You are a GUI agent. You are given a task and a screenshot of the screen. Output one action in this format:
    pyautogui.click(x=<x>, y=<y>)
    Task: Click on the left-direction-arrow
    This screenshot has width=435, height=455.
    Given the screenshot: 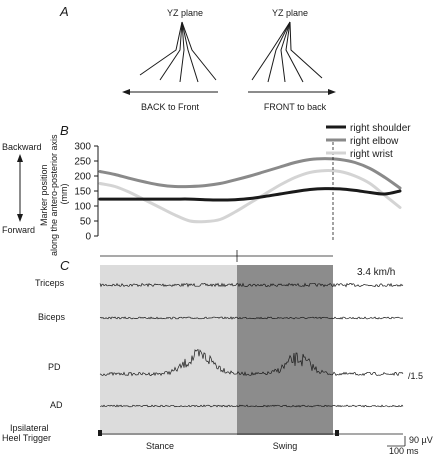 What is the action you would take?
    pyautogui.click(x=170, y=92)
    